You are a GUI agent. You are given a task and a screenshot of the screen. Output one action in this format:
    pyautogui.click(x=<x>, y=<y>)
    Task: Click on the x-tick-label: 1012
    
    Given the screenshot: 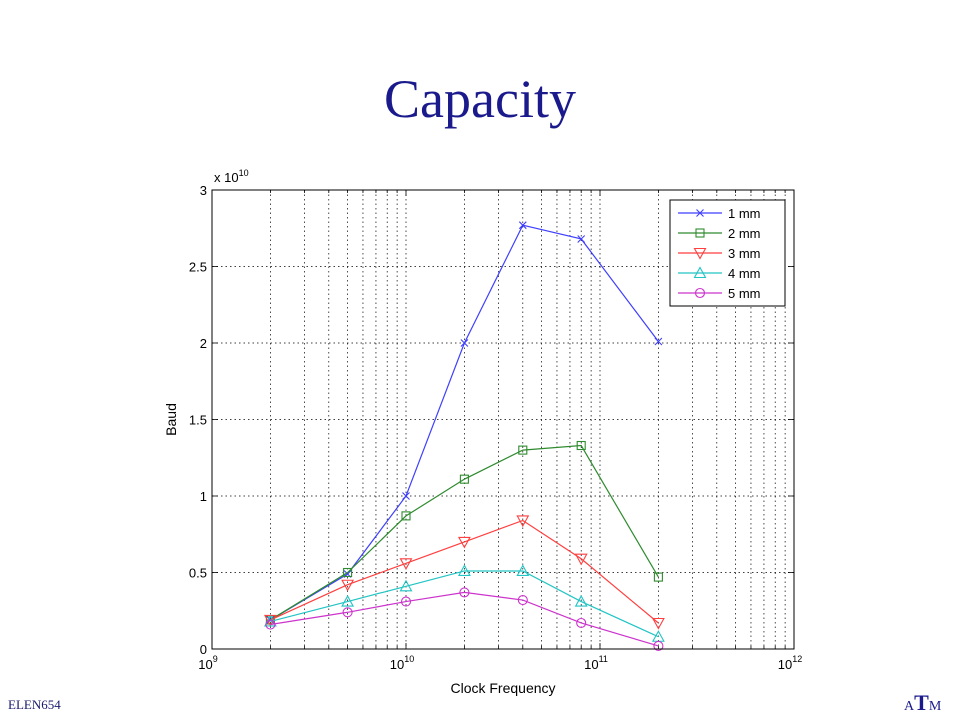 What is the action you would take?
    pyautogui.click(x=790, y=663)
    